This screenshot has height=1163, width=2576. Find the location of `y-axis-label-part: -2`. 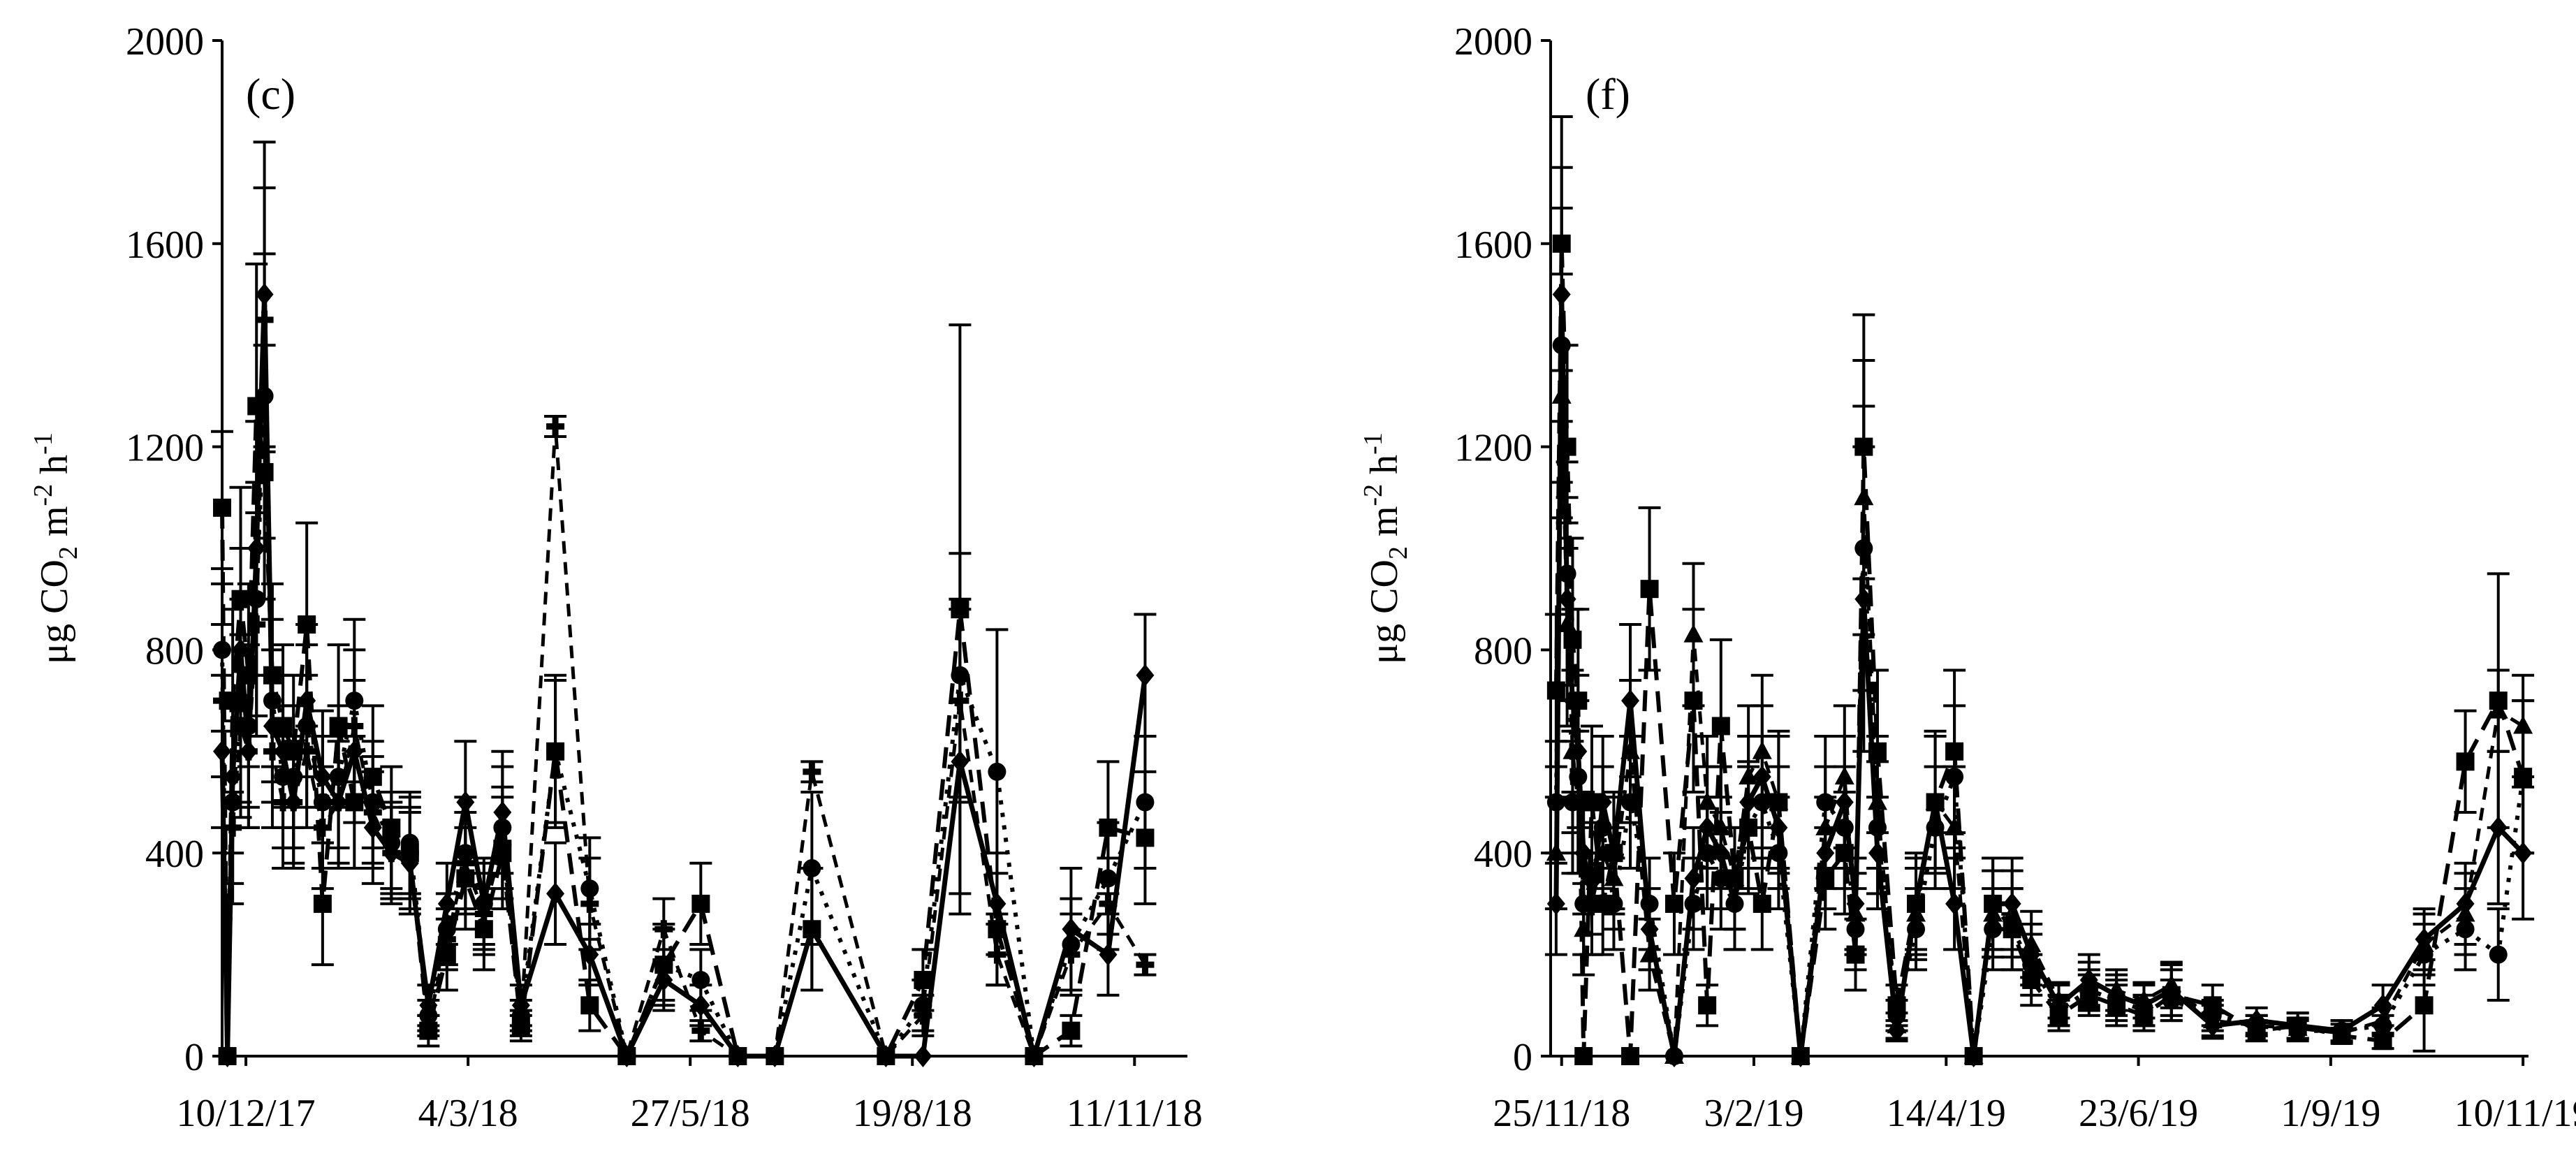

y-axis-label-part: -2 is located at coordinates (1373, 495).